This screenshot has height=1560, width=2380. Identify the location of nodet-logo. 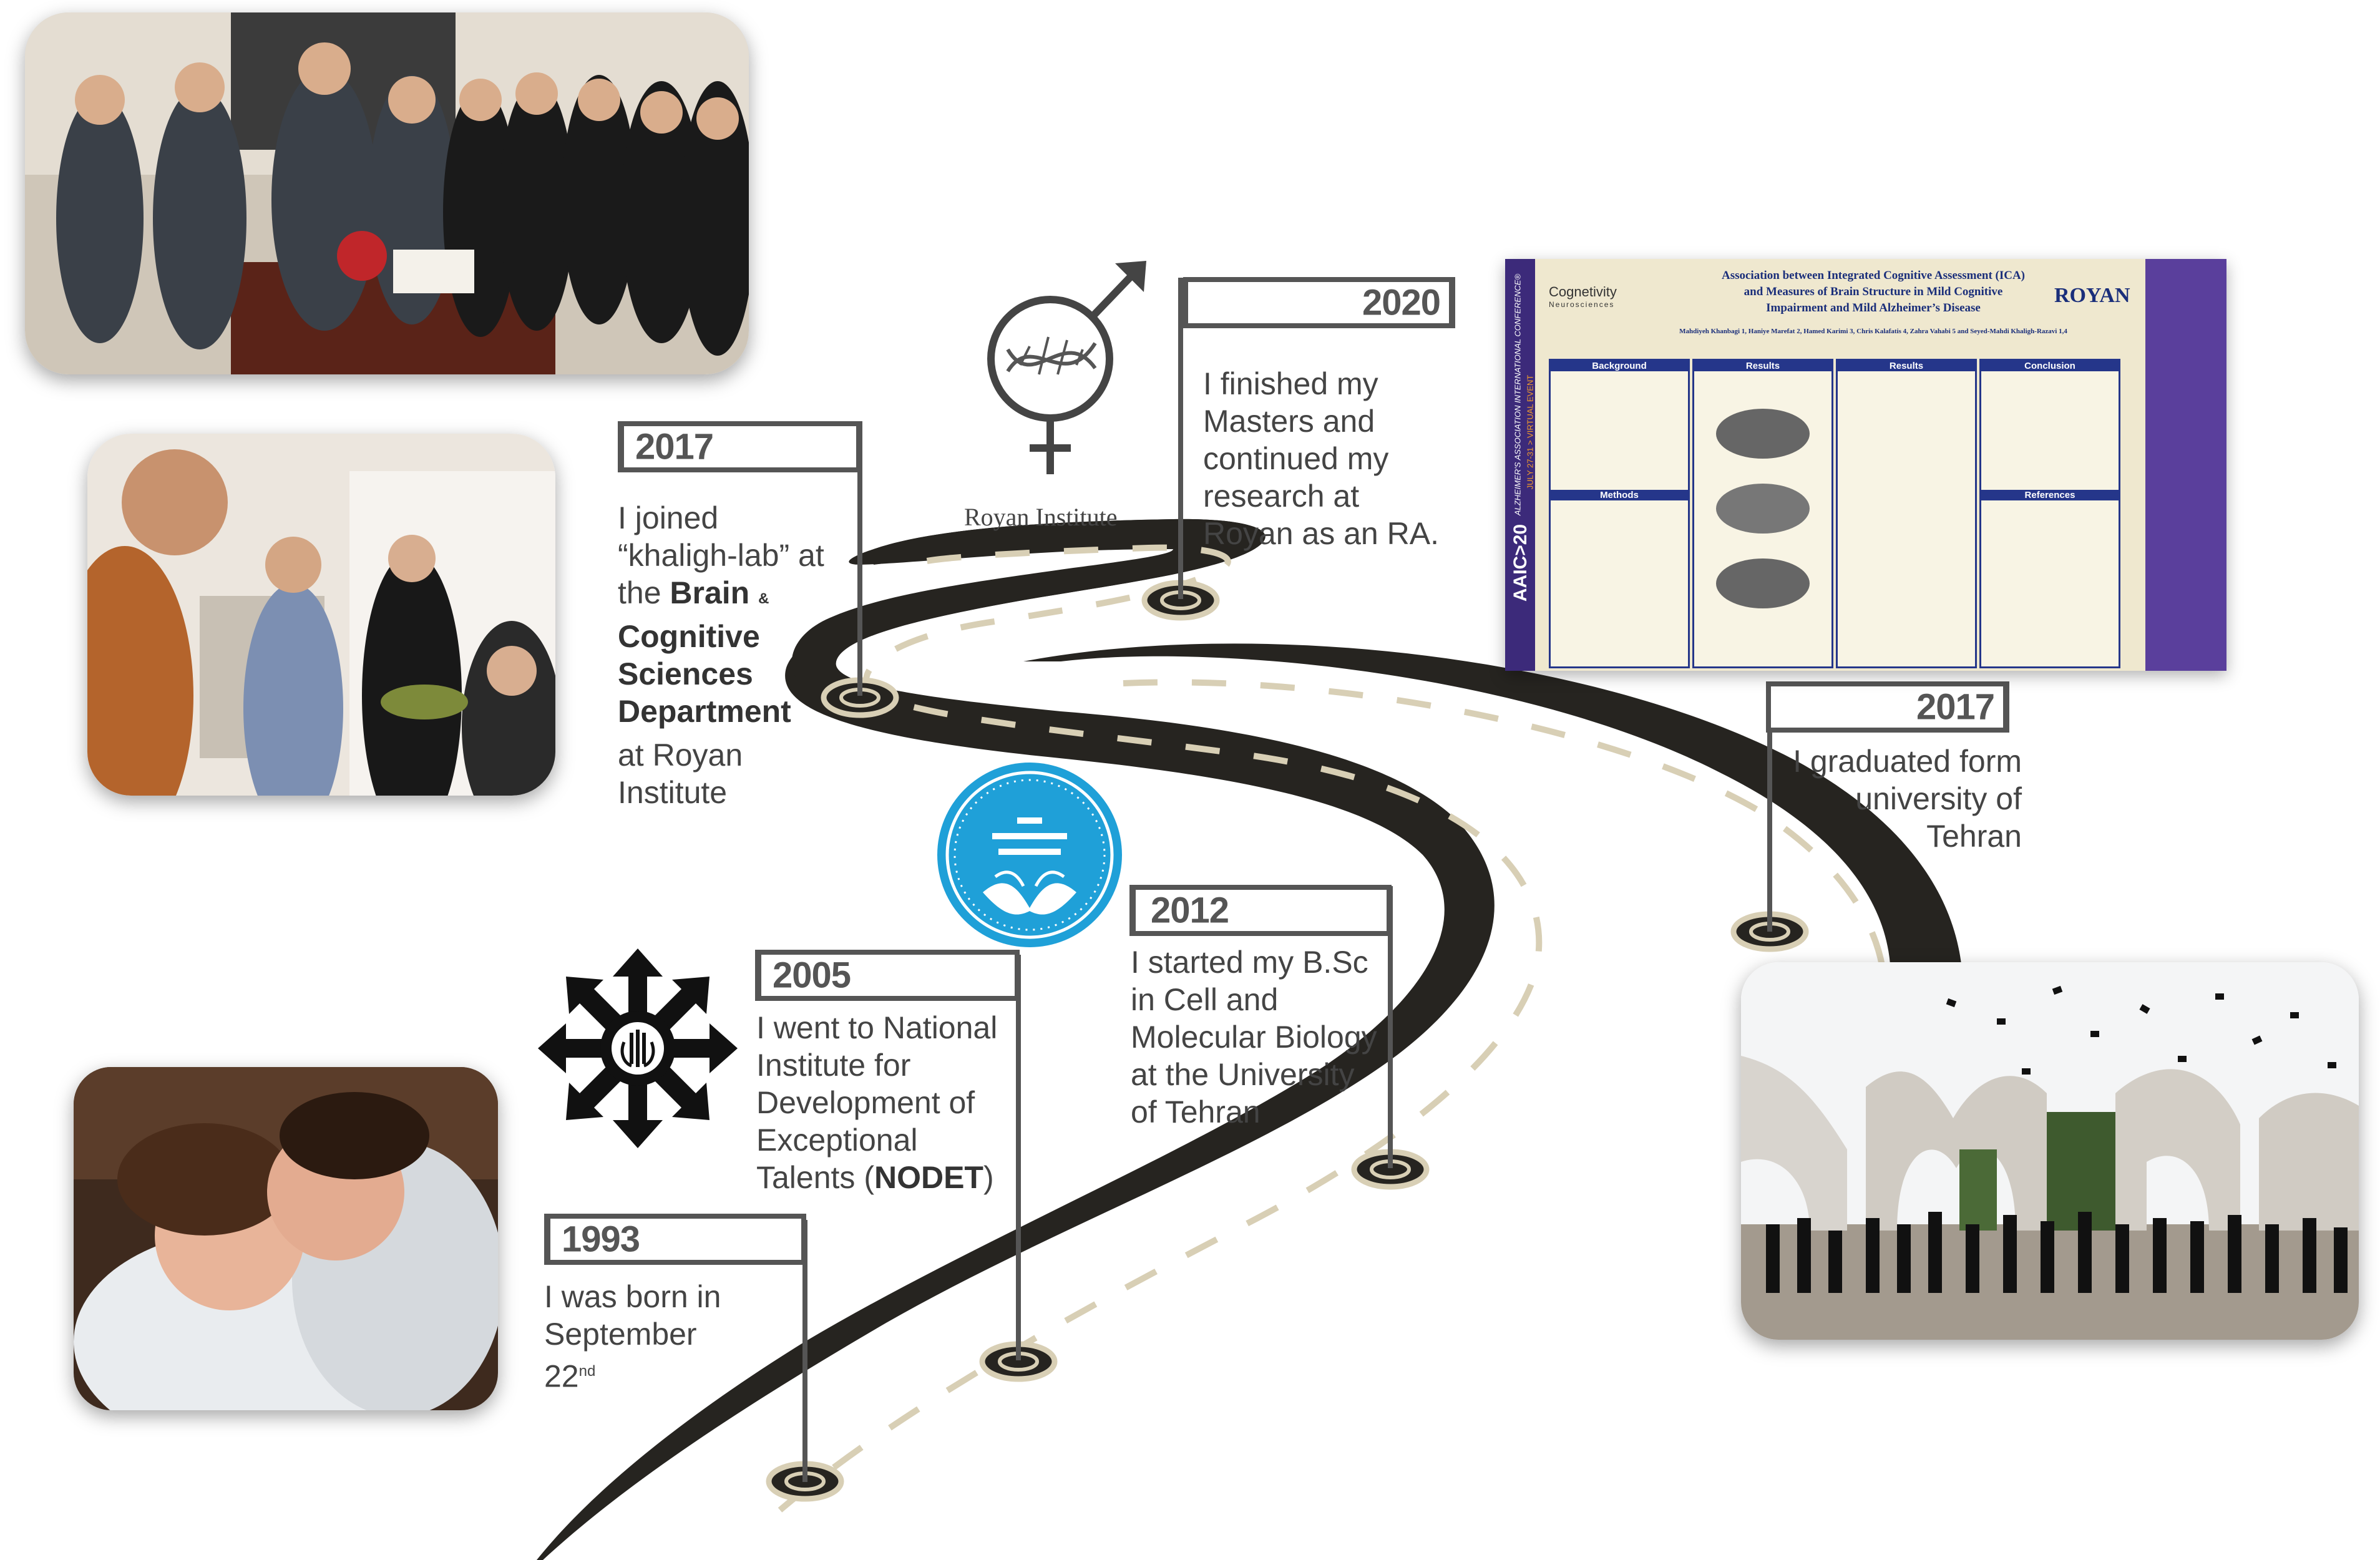
(638, 1048).